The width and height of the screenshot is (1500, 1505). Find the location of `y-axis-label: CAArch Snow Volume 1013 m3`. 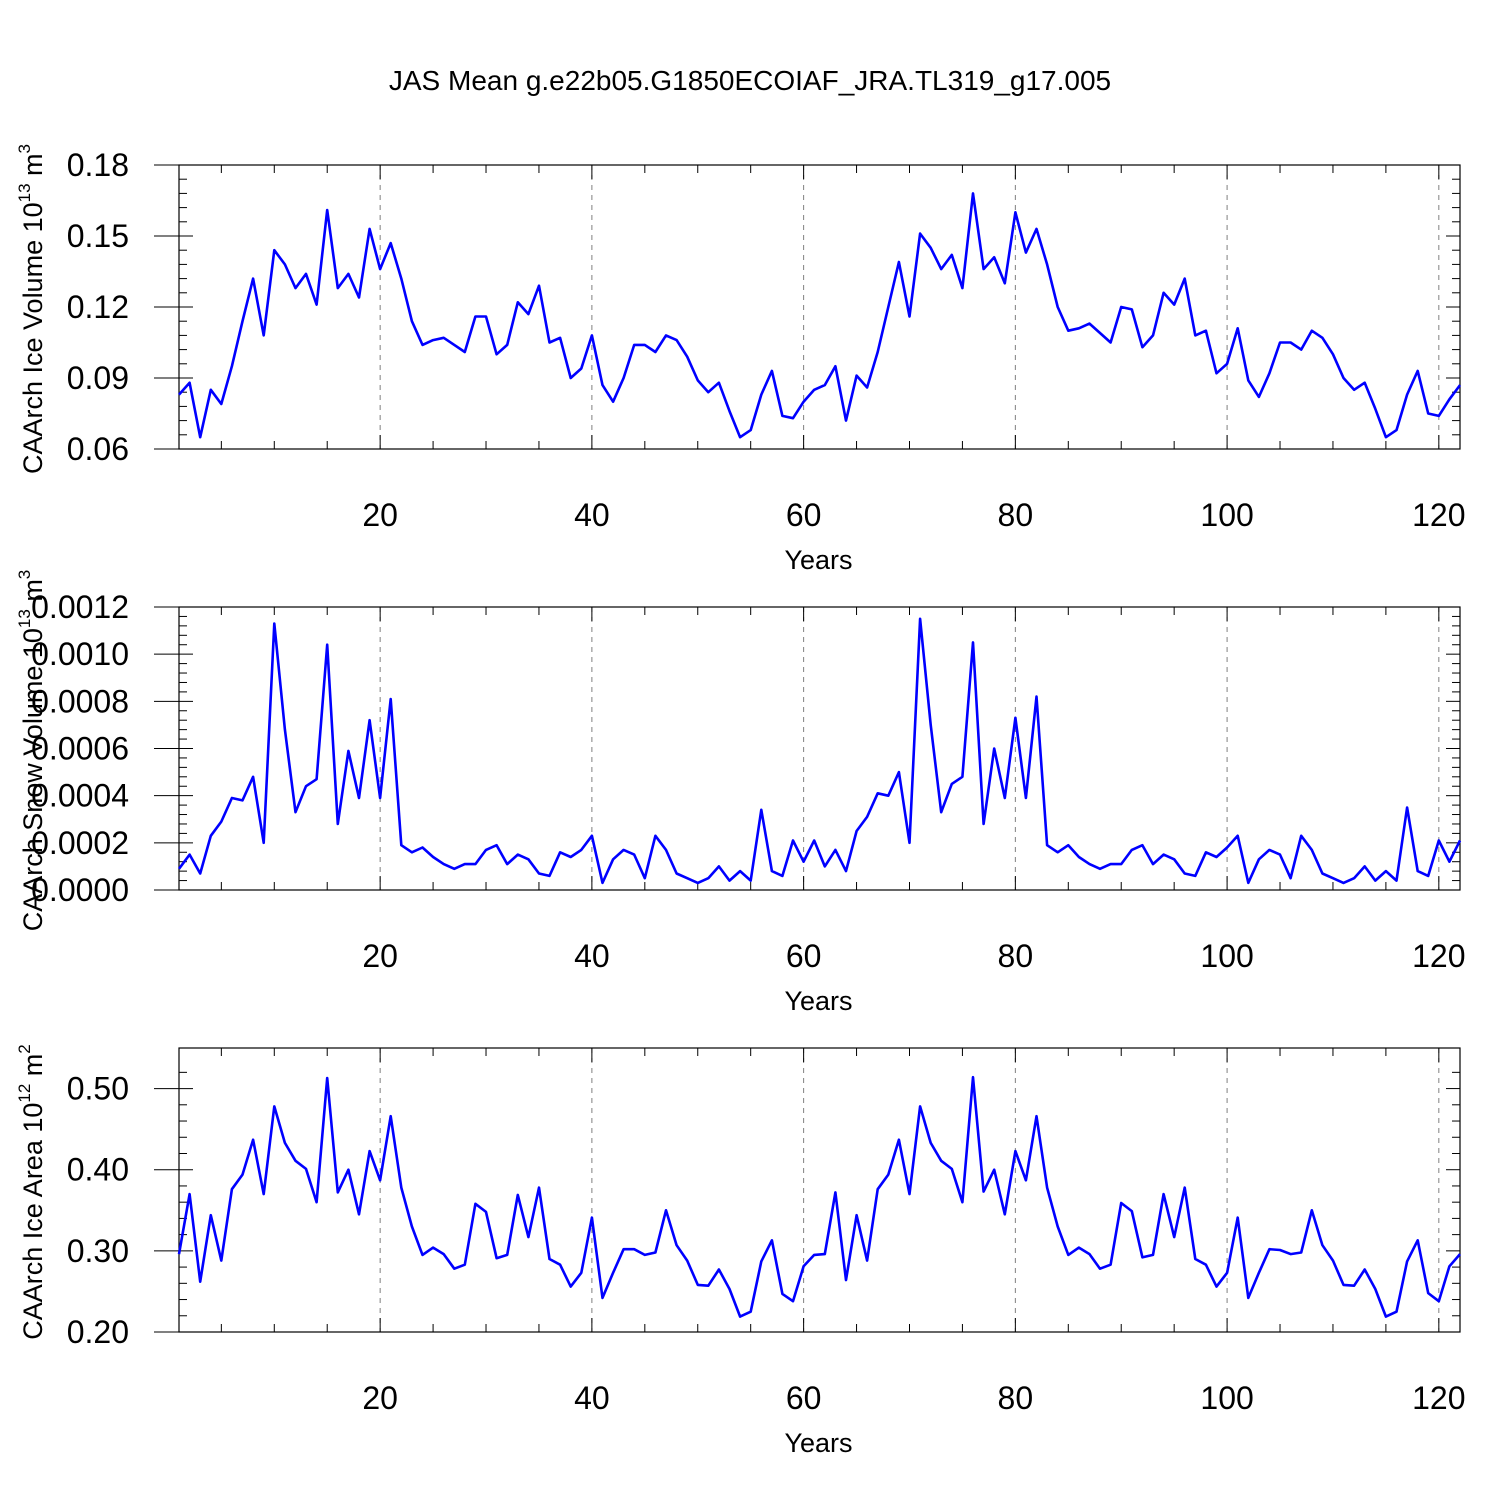

y-axis-label: CAArch Snow Volume 1013 m3 is located at coordinates (31, 751).